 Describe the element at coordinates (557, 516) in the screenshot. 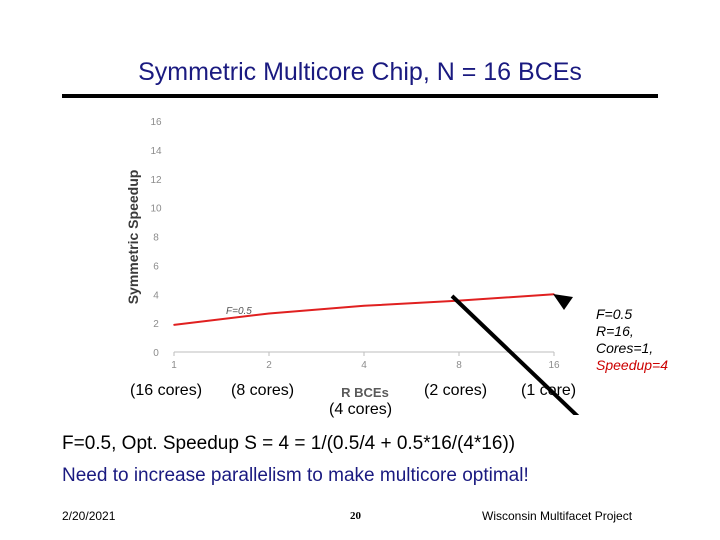

I see `footer-organization: Wisconsin Multifacet Project` at that location.